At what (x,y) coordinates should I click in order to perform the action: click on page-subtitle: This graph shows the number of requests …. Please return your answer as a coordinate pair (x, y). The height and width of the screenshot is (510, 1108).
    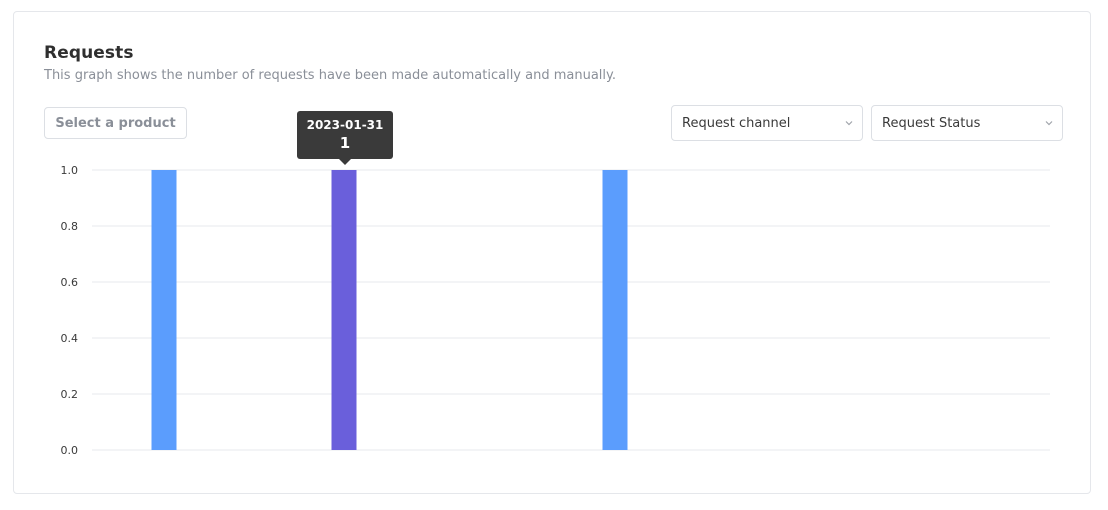
    Looking at the image, I should click on (330, 75).